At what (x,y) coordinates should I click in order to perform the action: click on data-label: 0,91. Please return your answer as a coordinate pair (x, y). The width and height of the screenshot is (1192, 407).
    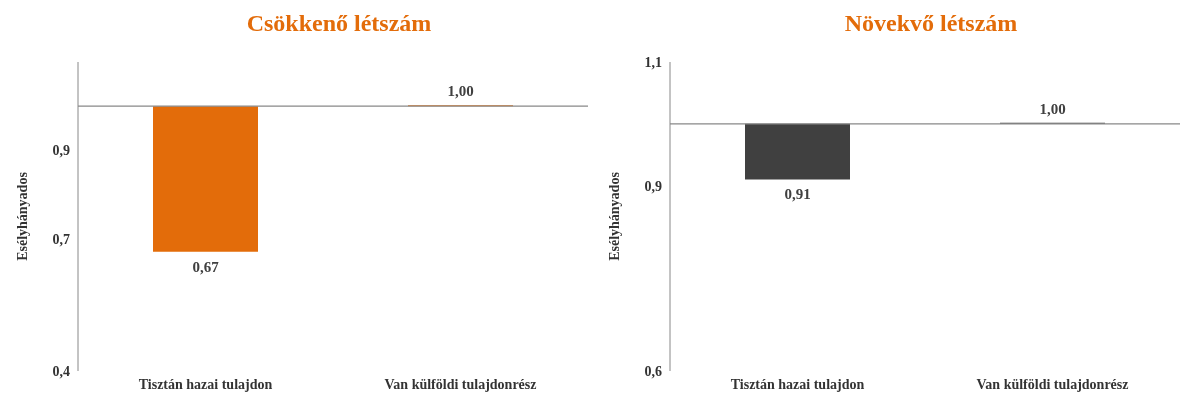
    Looking at the image, I should click on (797, 194).